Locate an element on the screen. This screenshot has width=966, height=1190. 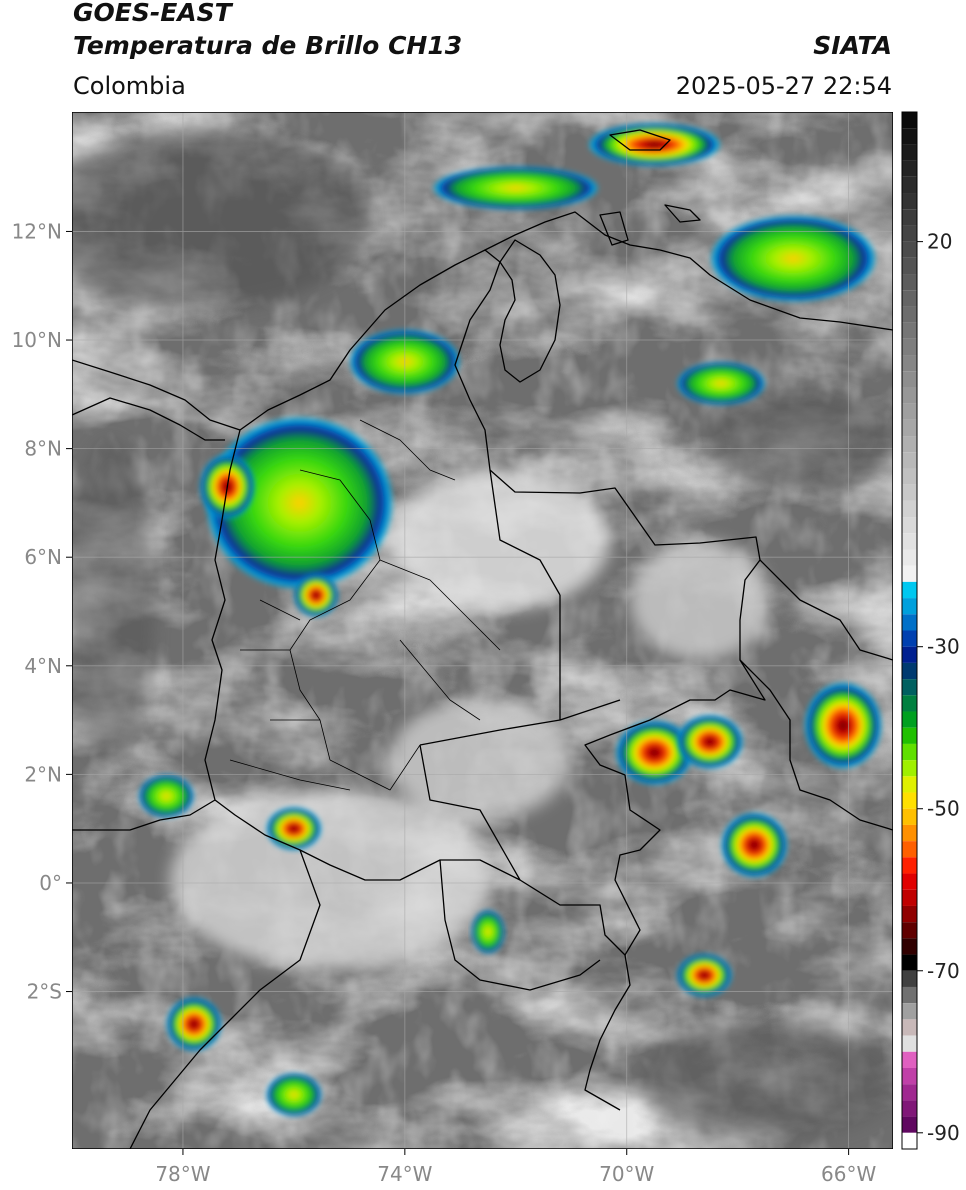
lon-tick-label: 78°W is located at coordinates (182, 1174).